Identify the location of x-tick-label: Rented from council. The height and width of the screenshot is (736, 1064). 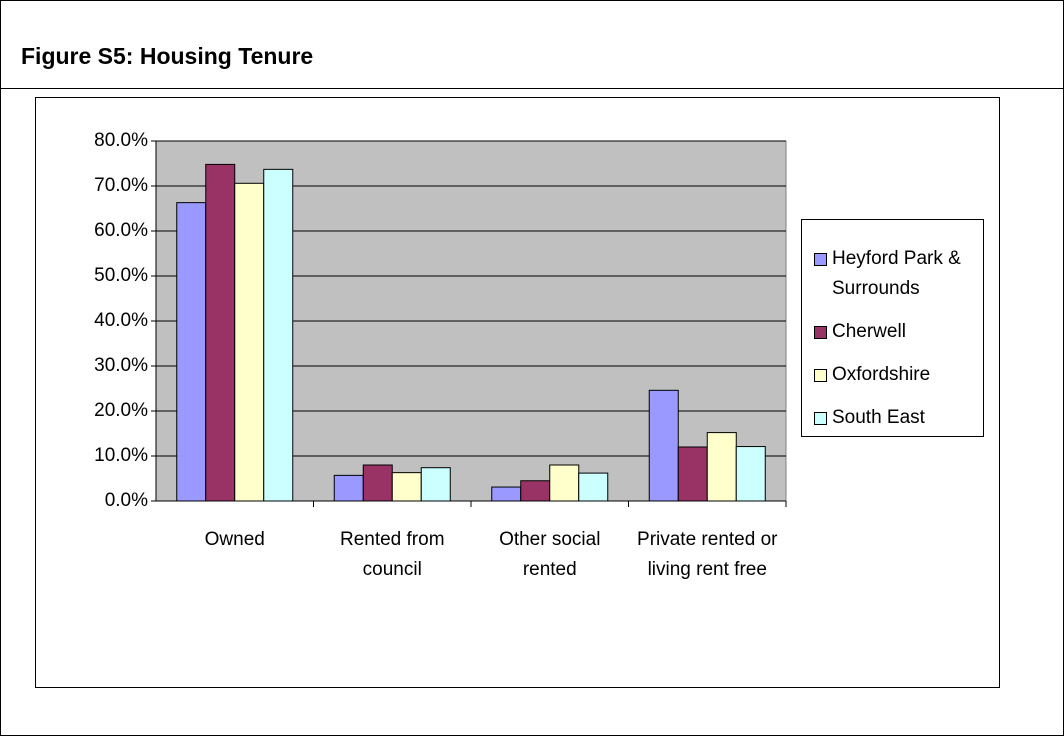
(392, 554).